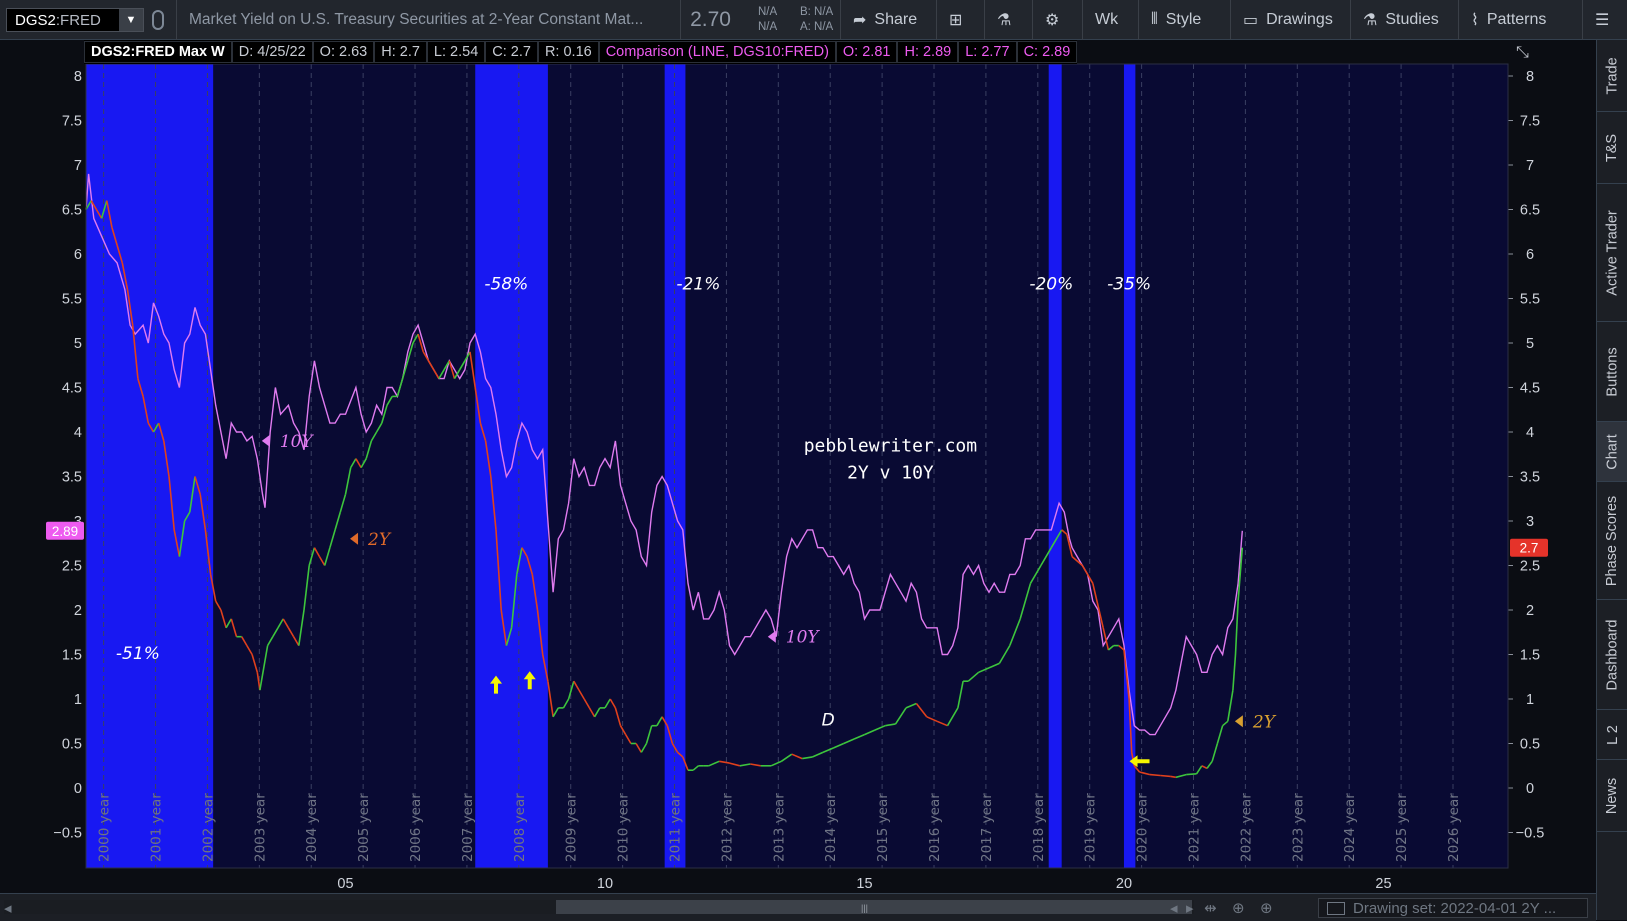 This screenshot has height=921, width=1627. I want to click on share-button: ➦ Share, so click(888, 20).